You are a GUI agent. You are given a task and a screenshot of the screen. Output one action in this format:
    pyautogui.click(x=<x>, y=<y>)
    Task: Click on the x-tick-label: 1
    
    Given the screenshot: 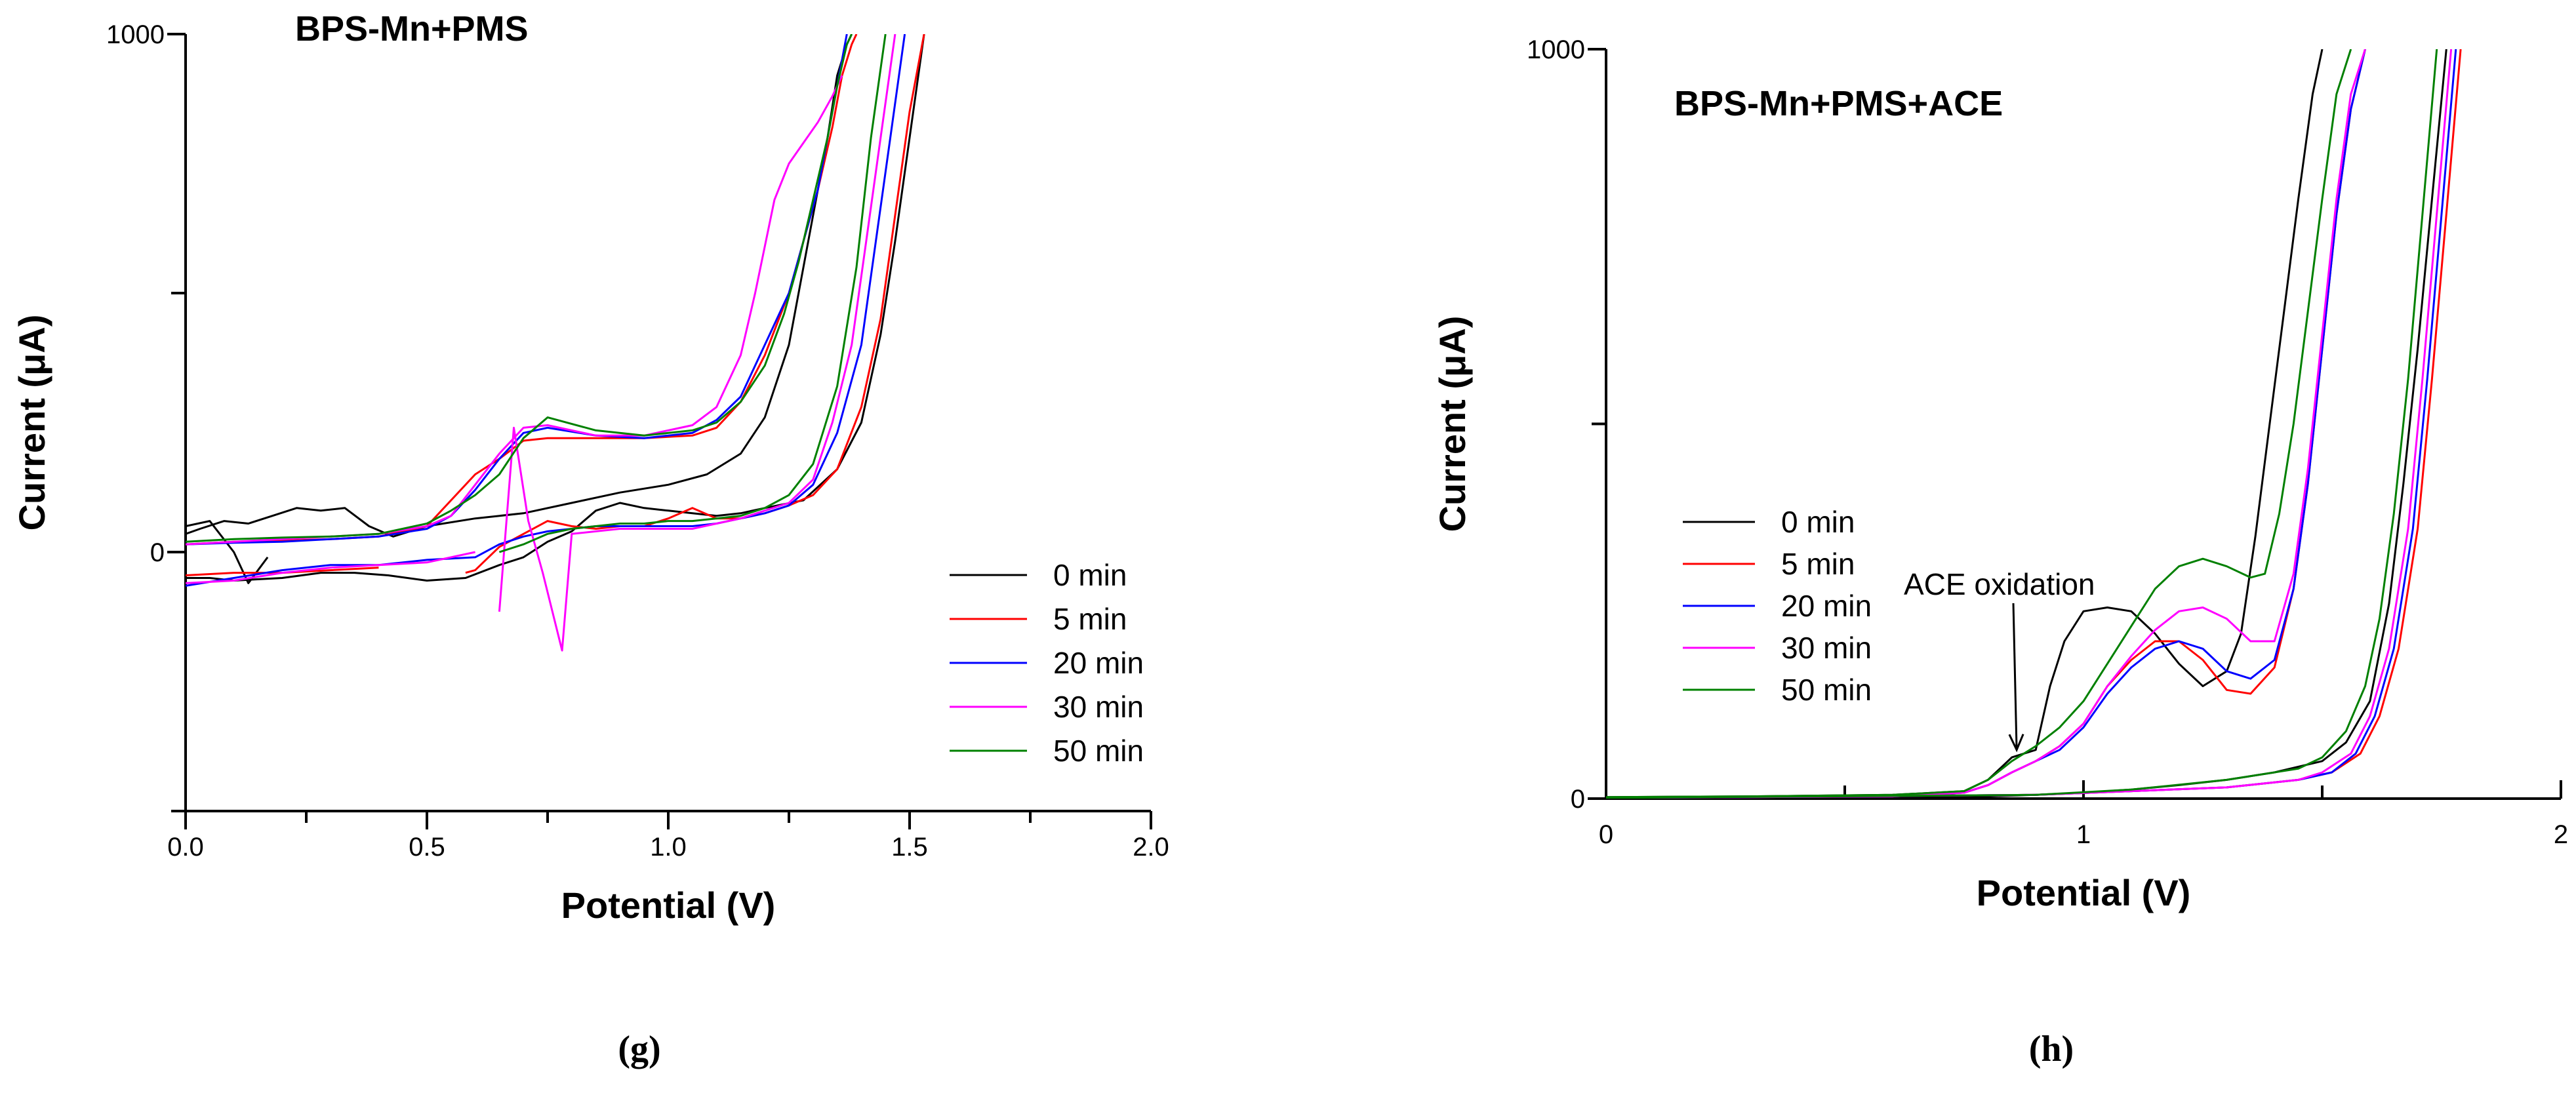 What is the action you would take?
    pyautogui.click(x=2083, y=834)
    